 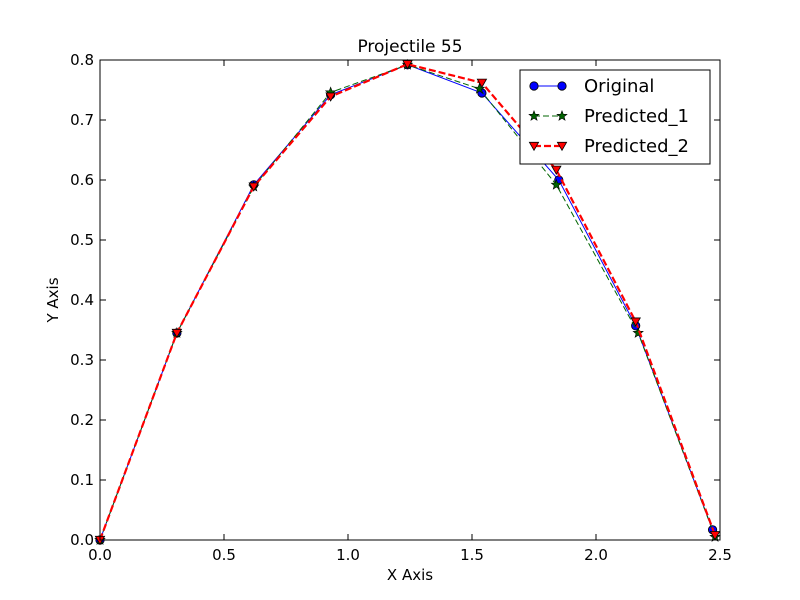 I want to click on y-tick-label: 0.2, so click(x=82, y=420).